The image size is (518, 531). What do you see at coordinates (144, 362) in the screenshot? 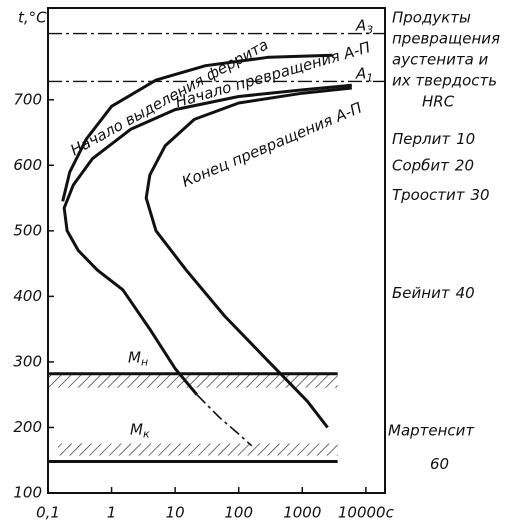
I see `reference-label-sub: н` at bounding box center [144, 362].